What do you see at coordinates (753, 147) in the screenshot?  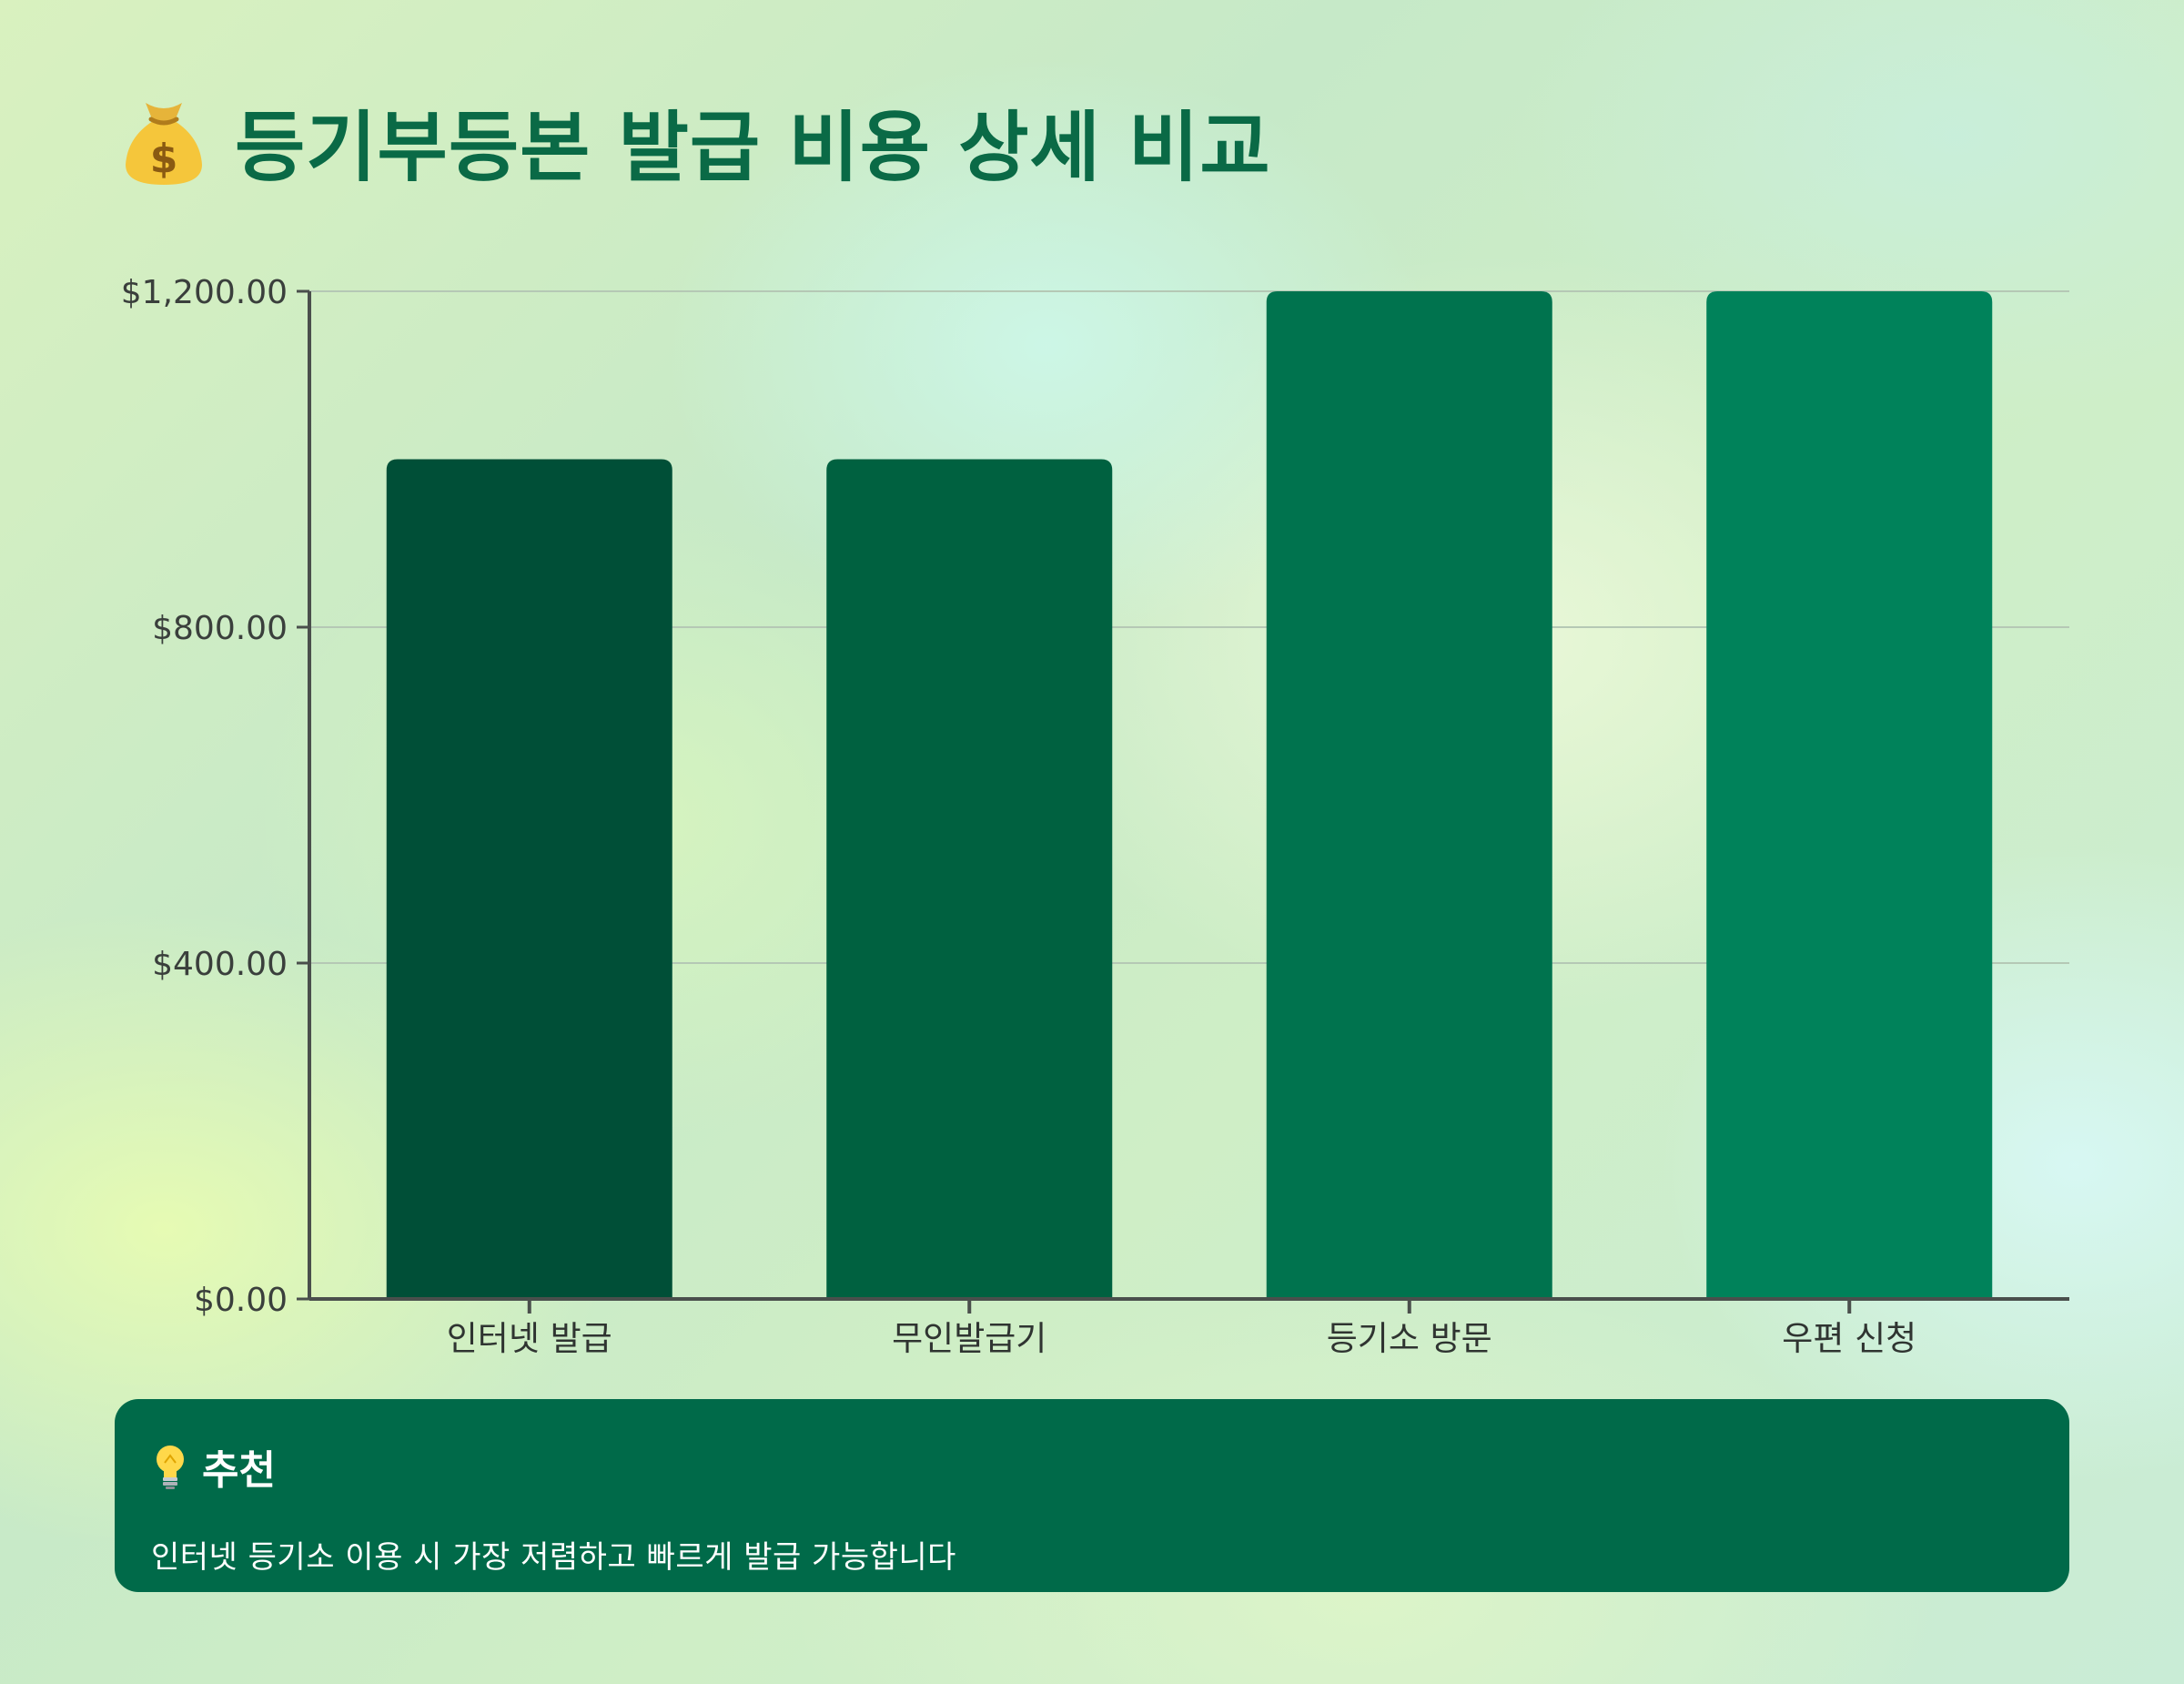 I see `page-title: 등기부등본 발급 비용 상세 비교` at bounding box center [753, 147].